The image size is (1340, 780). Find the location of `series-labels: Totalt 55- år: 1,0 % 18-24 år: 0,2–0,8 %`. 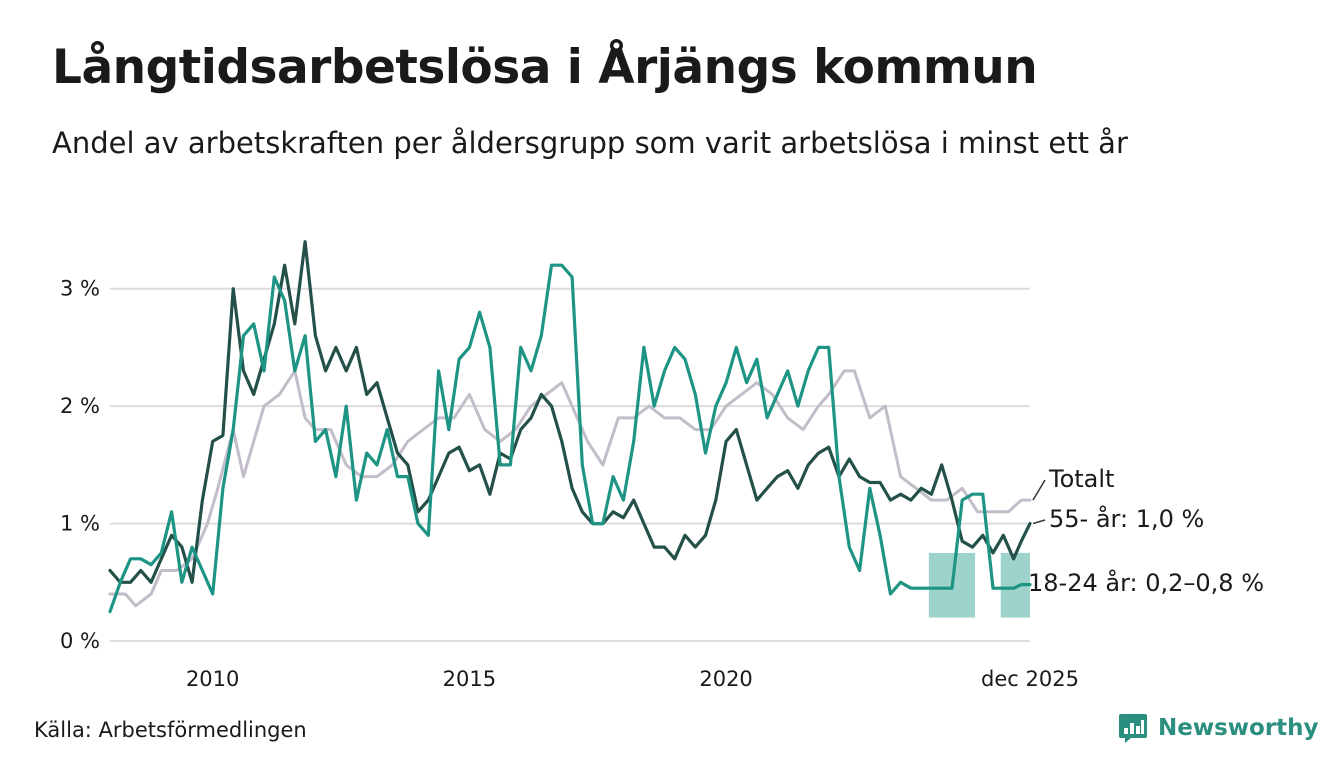

series-labels: Totalt 55- år: 1,0 % 18-24 år: 0,2–0,8 % is located at coordinates (1146, 531).